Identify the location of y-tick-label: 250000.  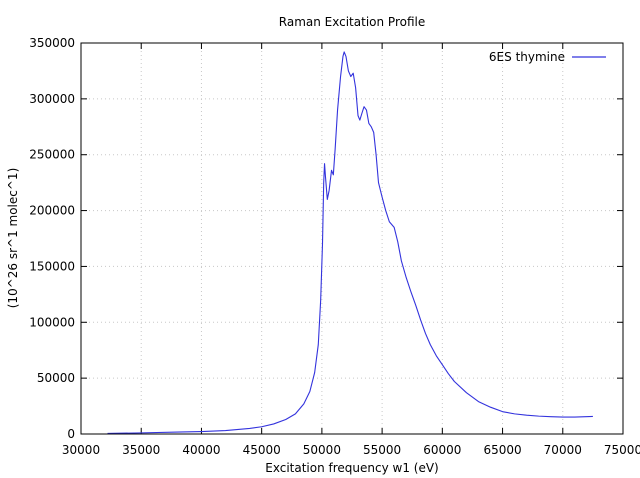
(52, 155).